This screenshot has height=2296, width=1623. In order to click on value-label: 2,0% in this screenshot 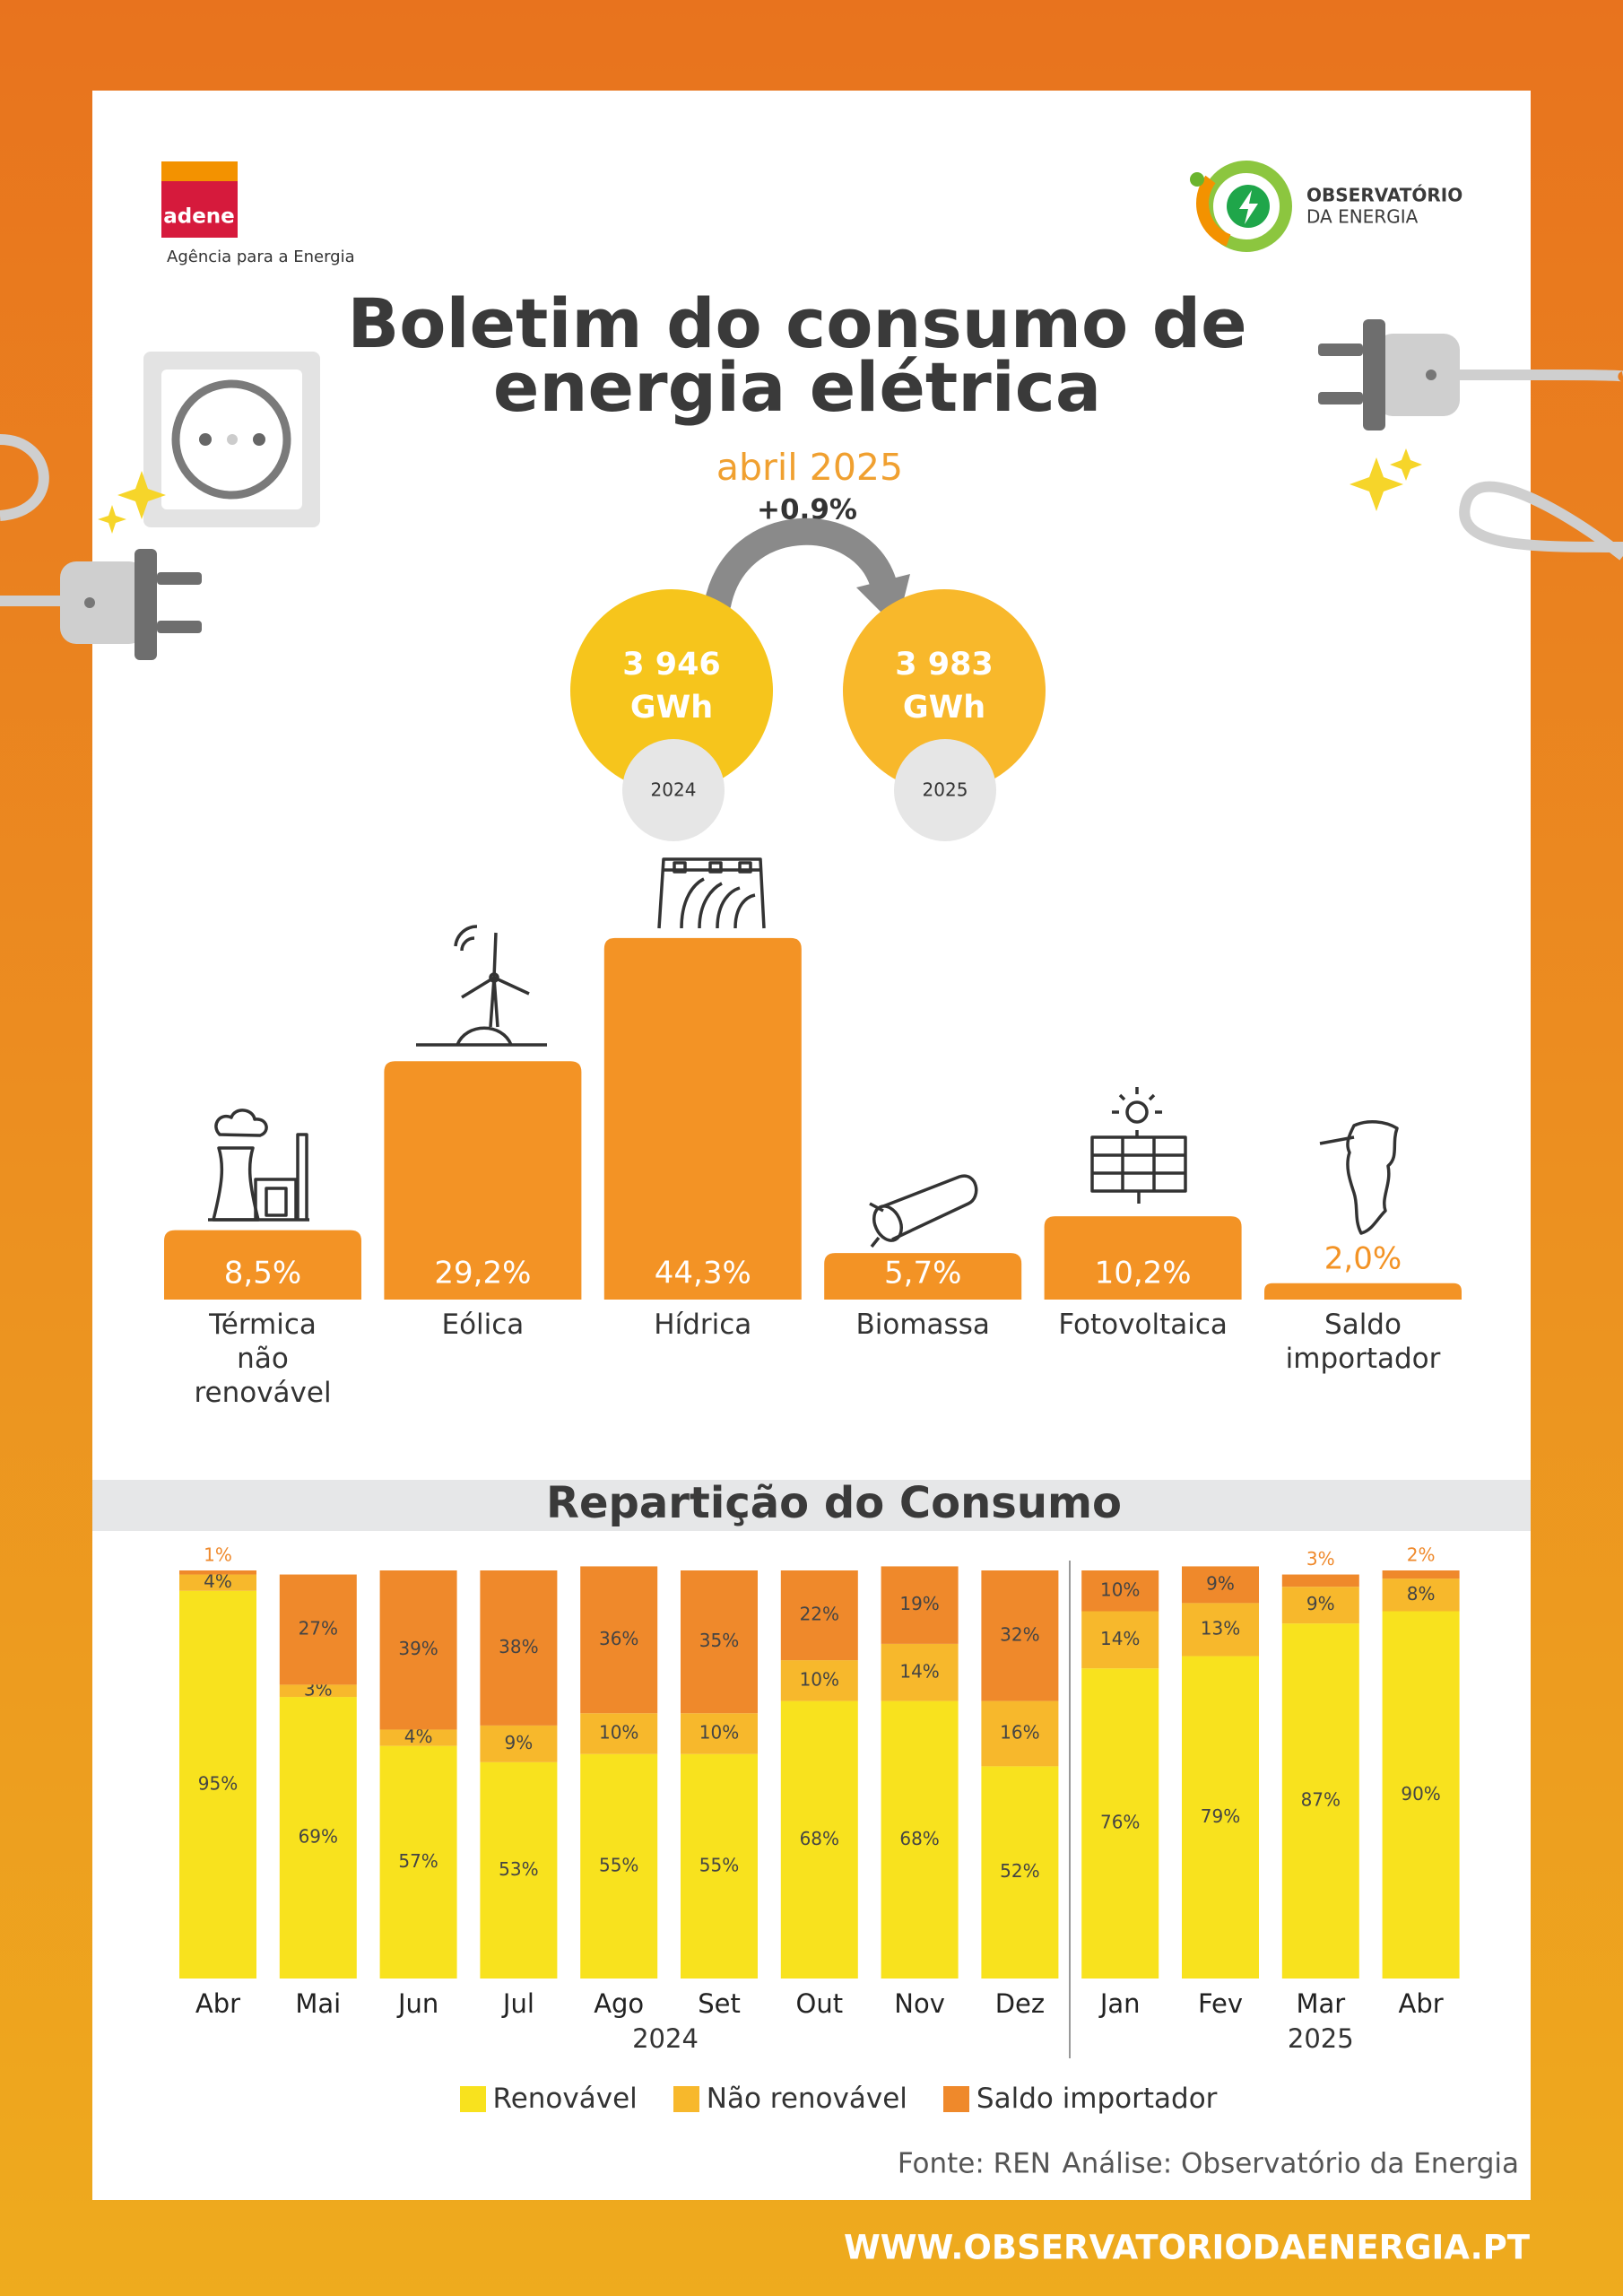, I will do `click(1363, 1258)`.